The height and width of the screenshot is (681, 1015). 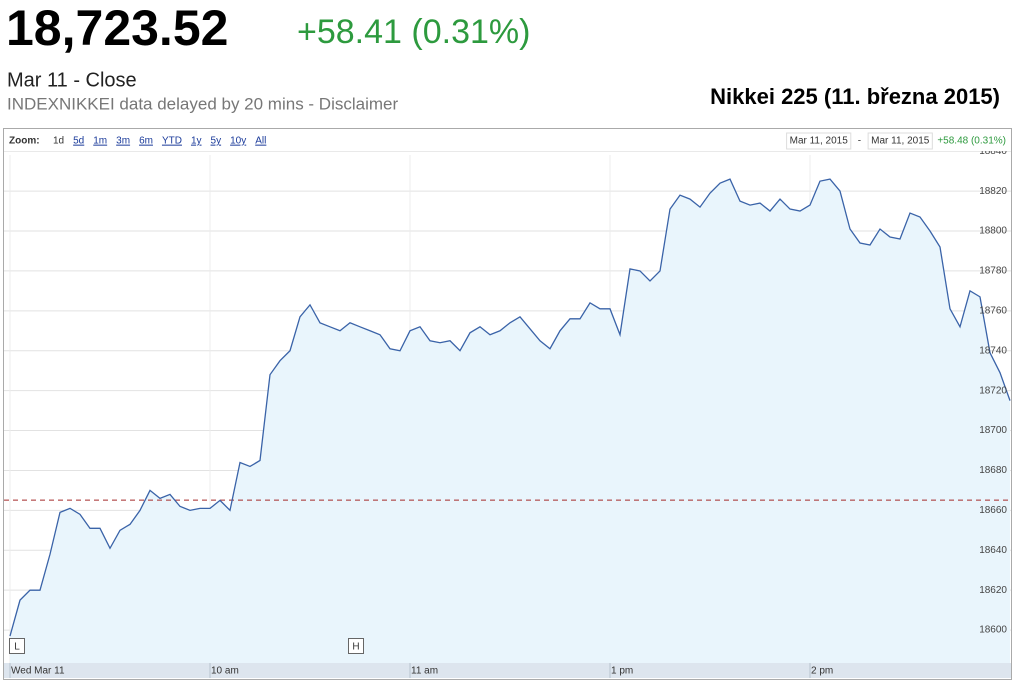 I want to click on y-tick-label: 18680, so click(x=993, y=470).